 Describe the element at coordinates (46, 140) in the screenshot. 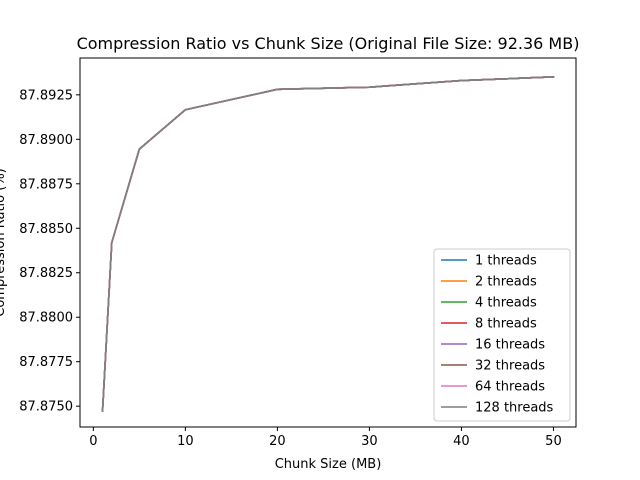

I see `y-tick-label: 87.8900` at that location.